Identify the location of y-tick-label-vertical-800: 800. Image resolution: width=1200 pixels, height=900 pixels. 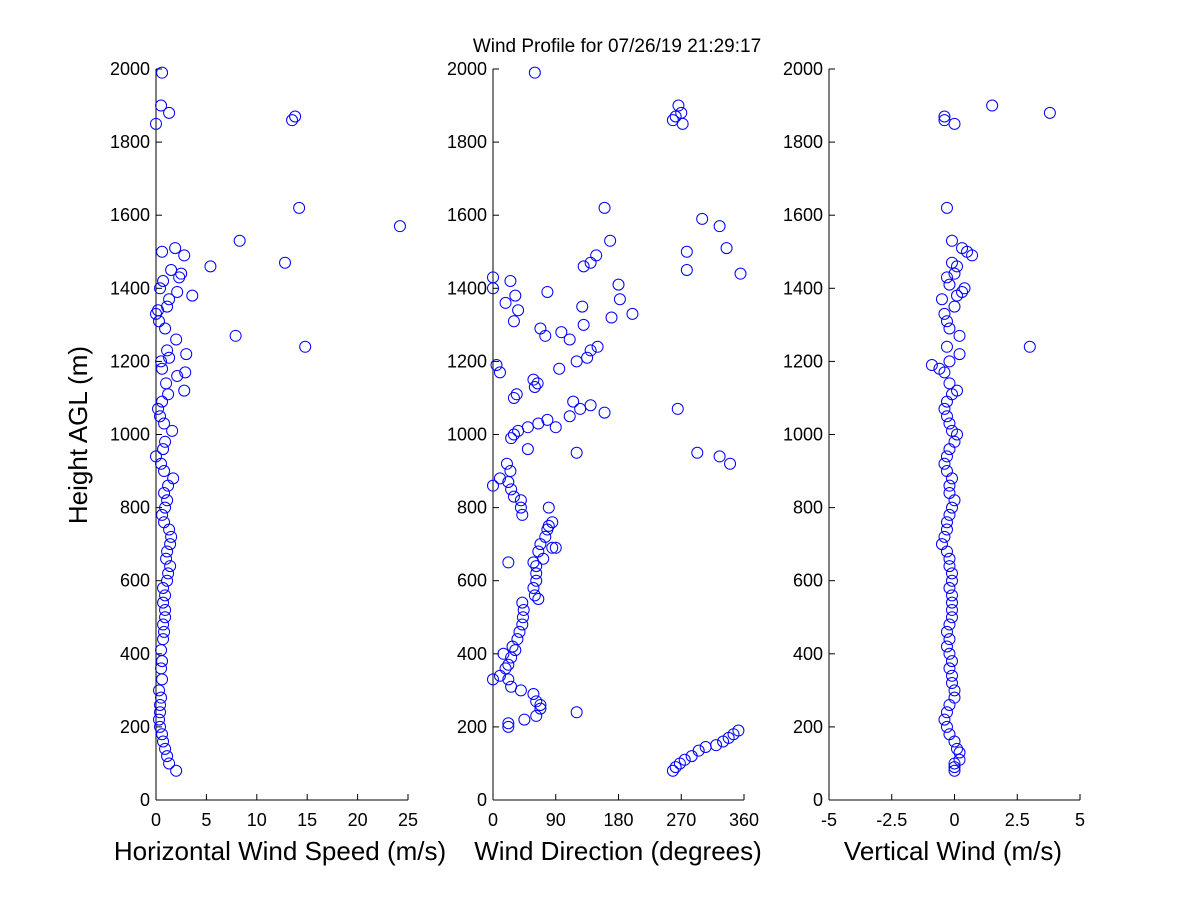
(808, 508).